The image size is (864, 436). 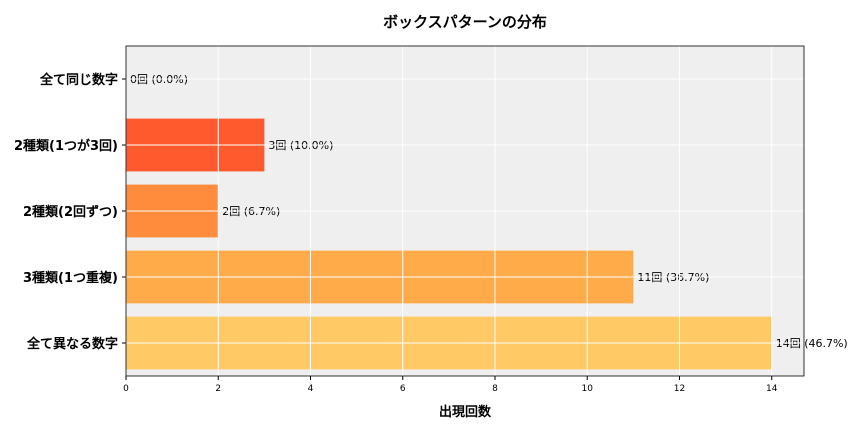 What do you see at coordinates (311, 389) in the screenshot?
I see `x-tick-label: 4` at bounding box center [311, 389].